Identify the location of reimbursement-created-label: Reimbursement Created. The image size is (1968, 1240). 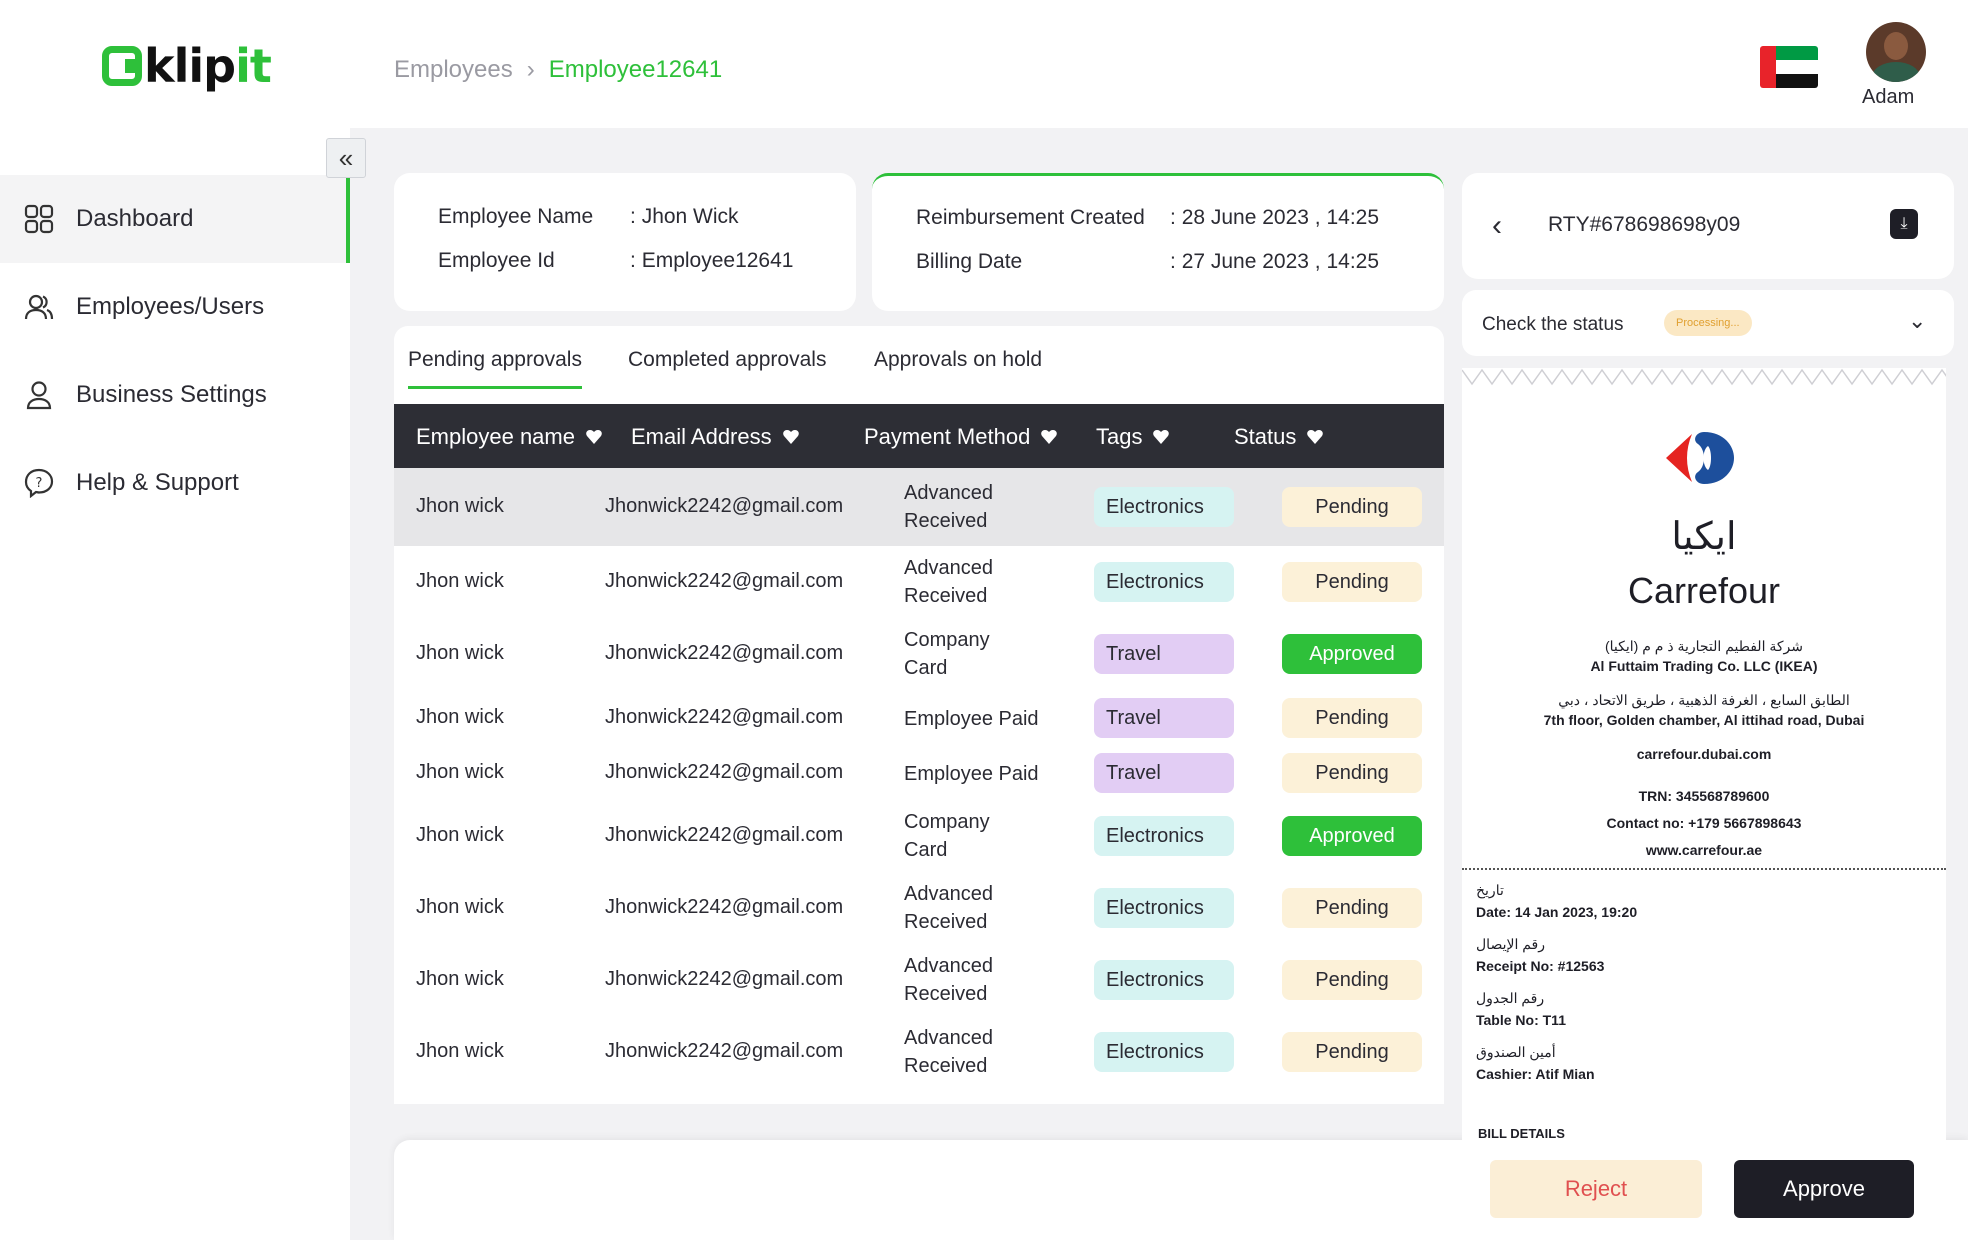
(1030, 217).